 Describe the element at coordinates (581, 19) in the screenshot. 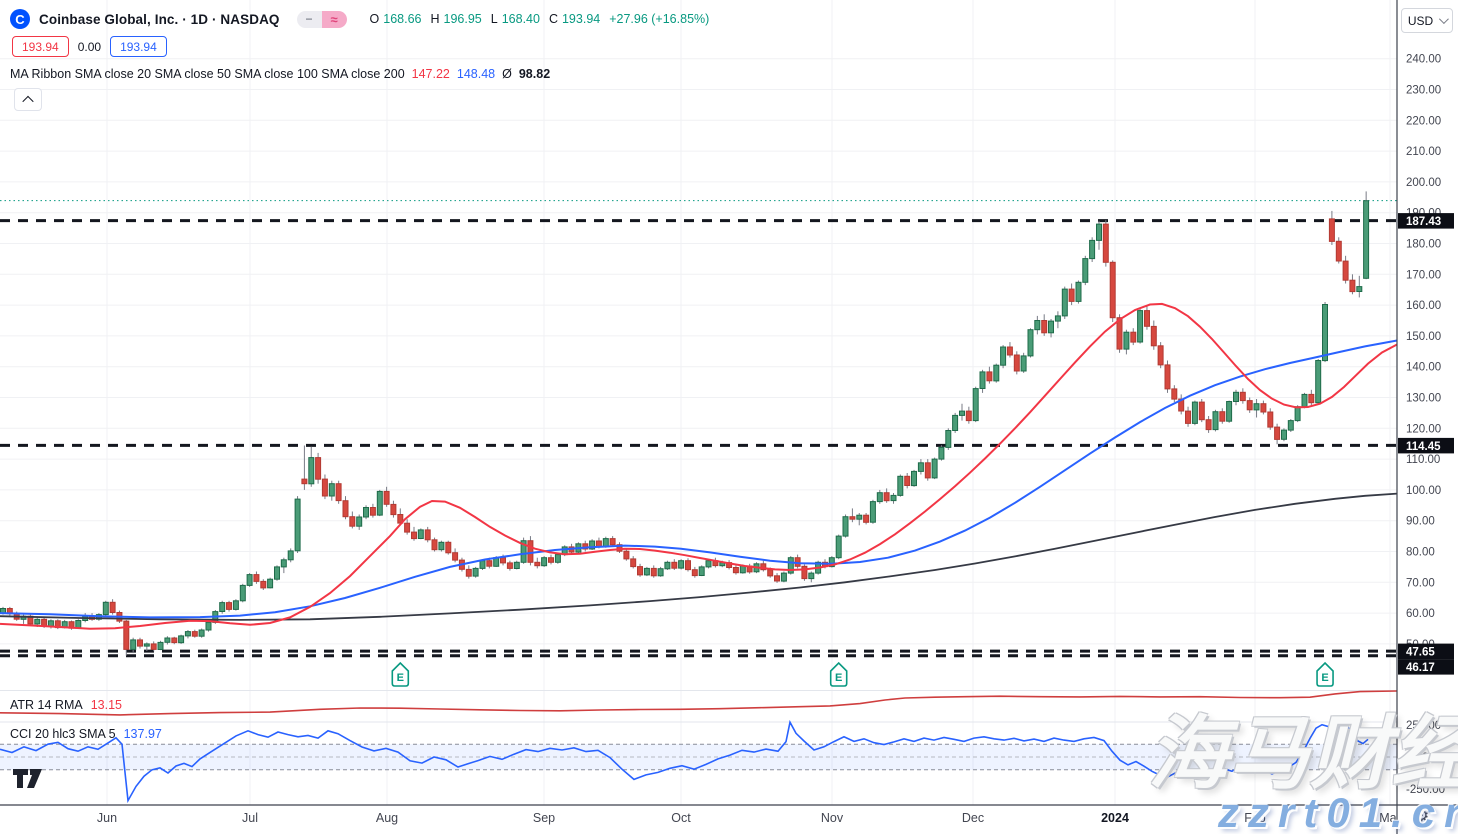

I see `close-value: 193.94` at that location.